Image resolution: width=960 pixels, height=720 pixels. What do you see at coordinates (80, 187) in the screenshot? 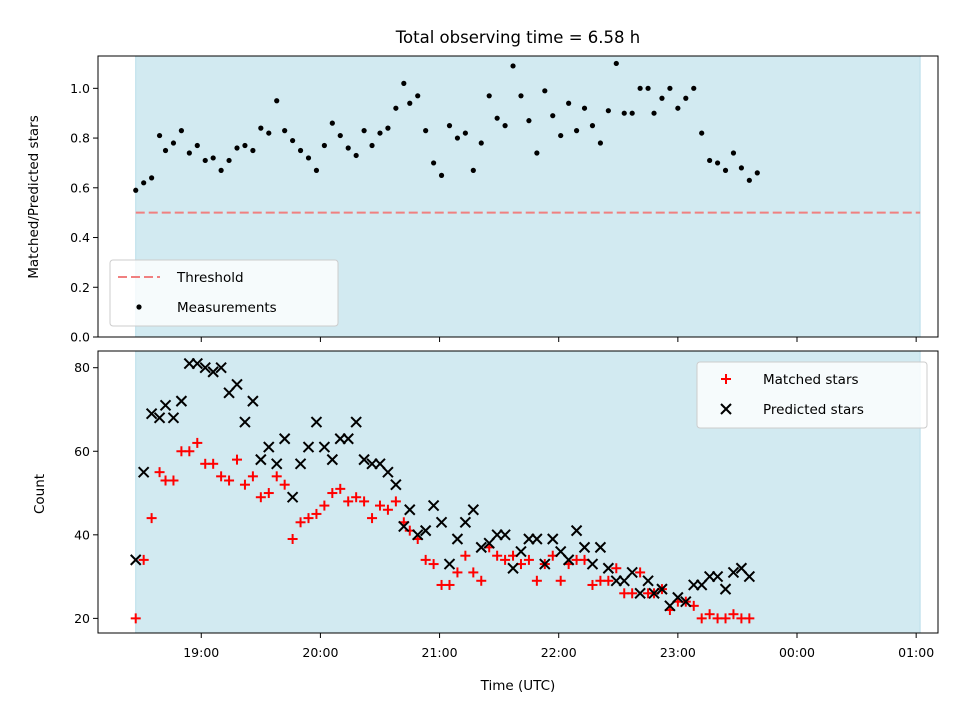
I see `top-y-tick-label: 0.6` at bounding box center [80, 187].